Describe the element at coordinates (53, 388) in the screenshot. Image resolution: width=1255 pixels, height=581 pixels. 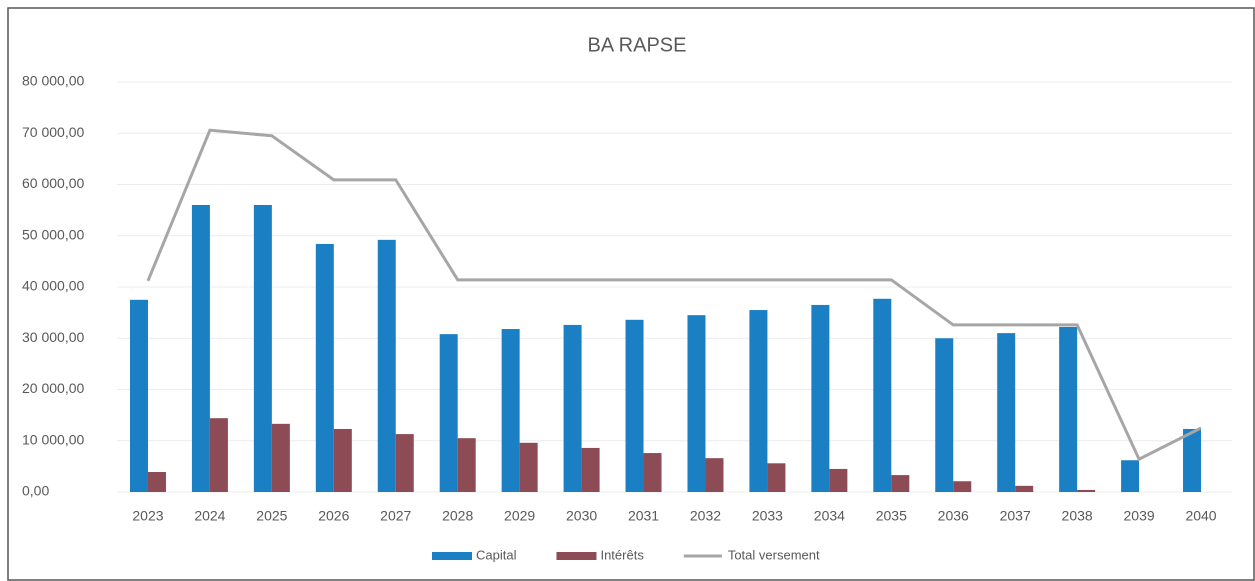
I see `y-tick-label: 20 000,00` at that location.